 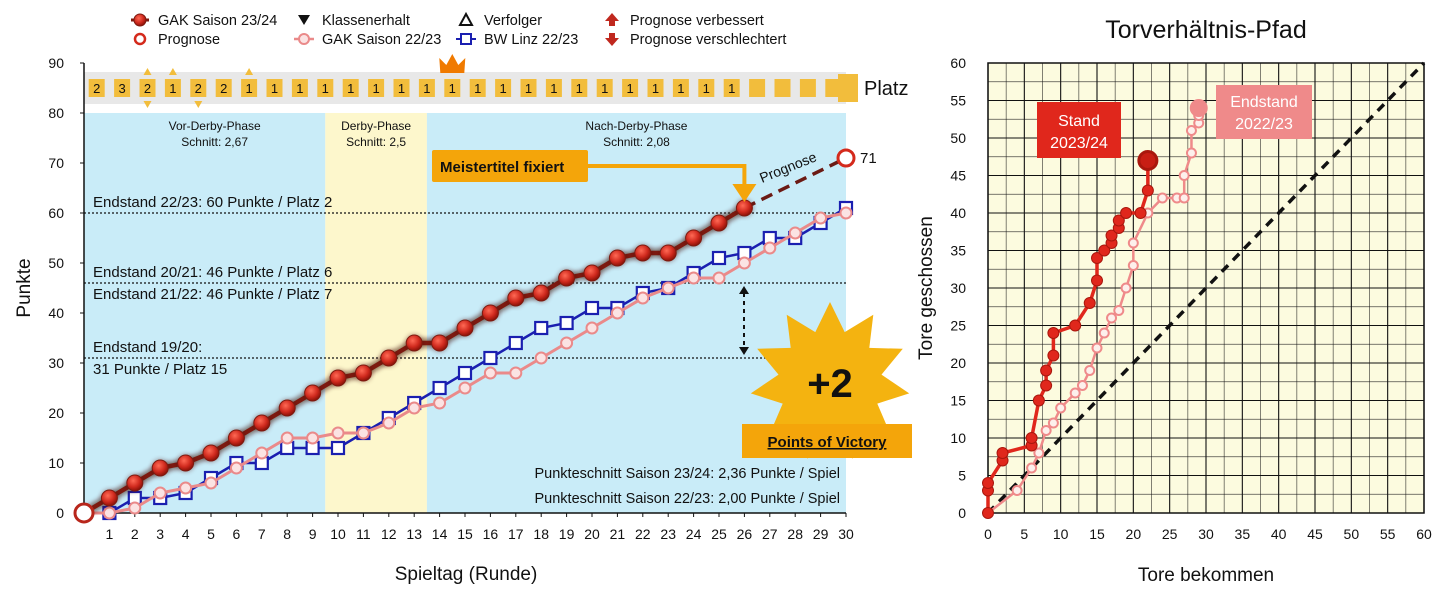 I want to click on x-tick-label: 7, so click(x=262, y=534).